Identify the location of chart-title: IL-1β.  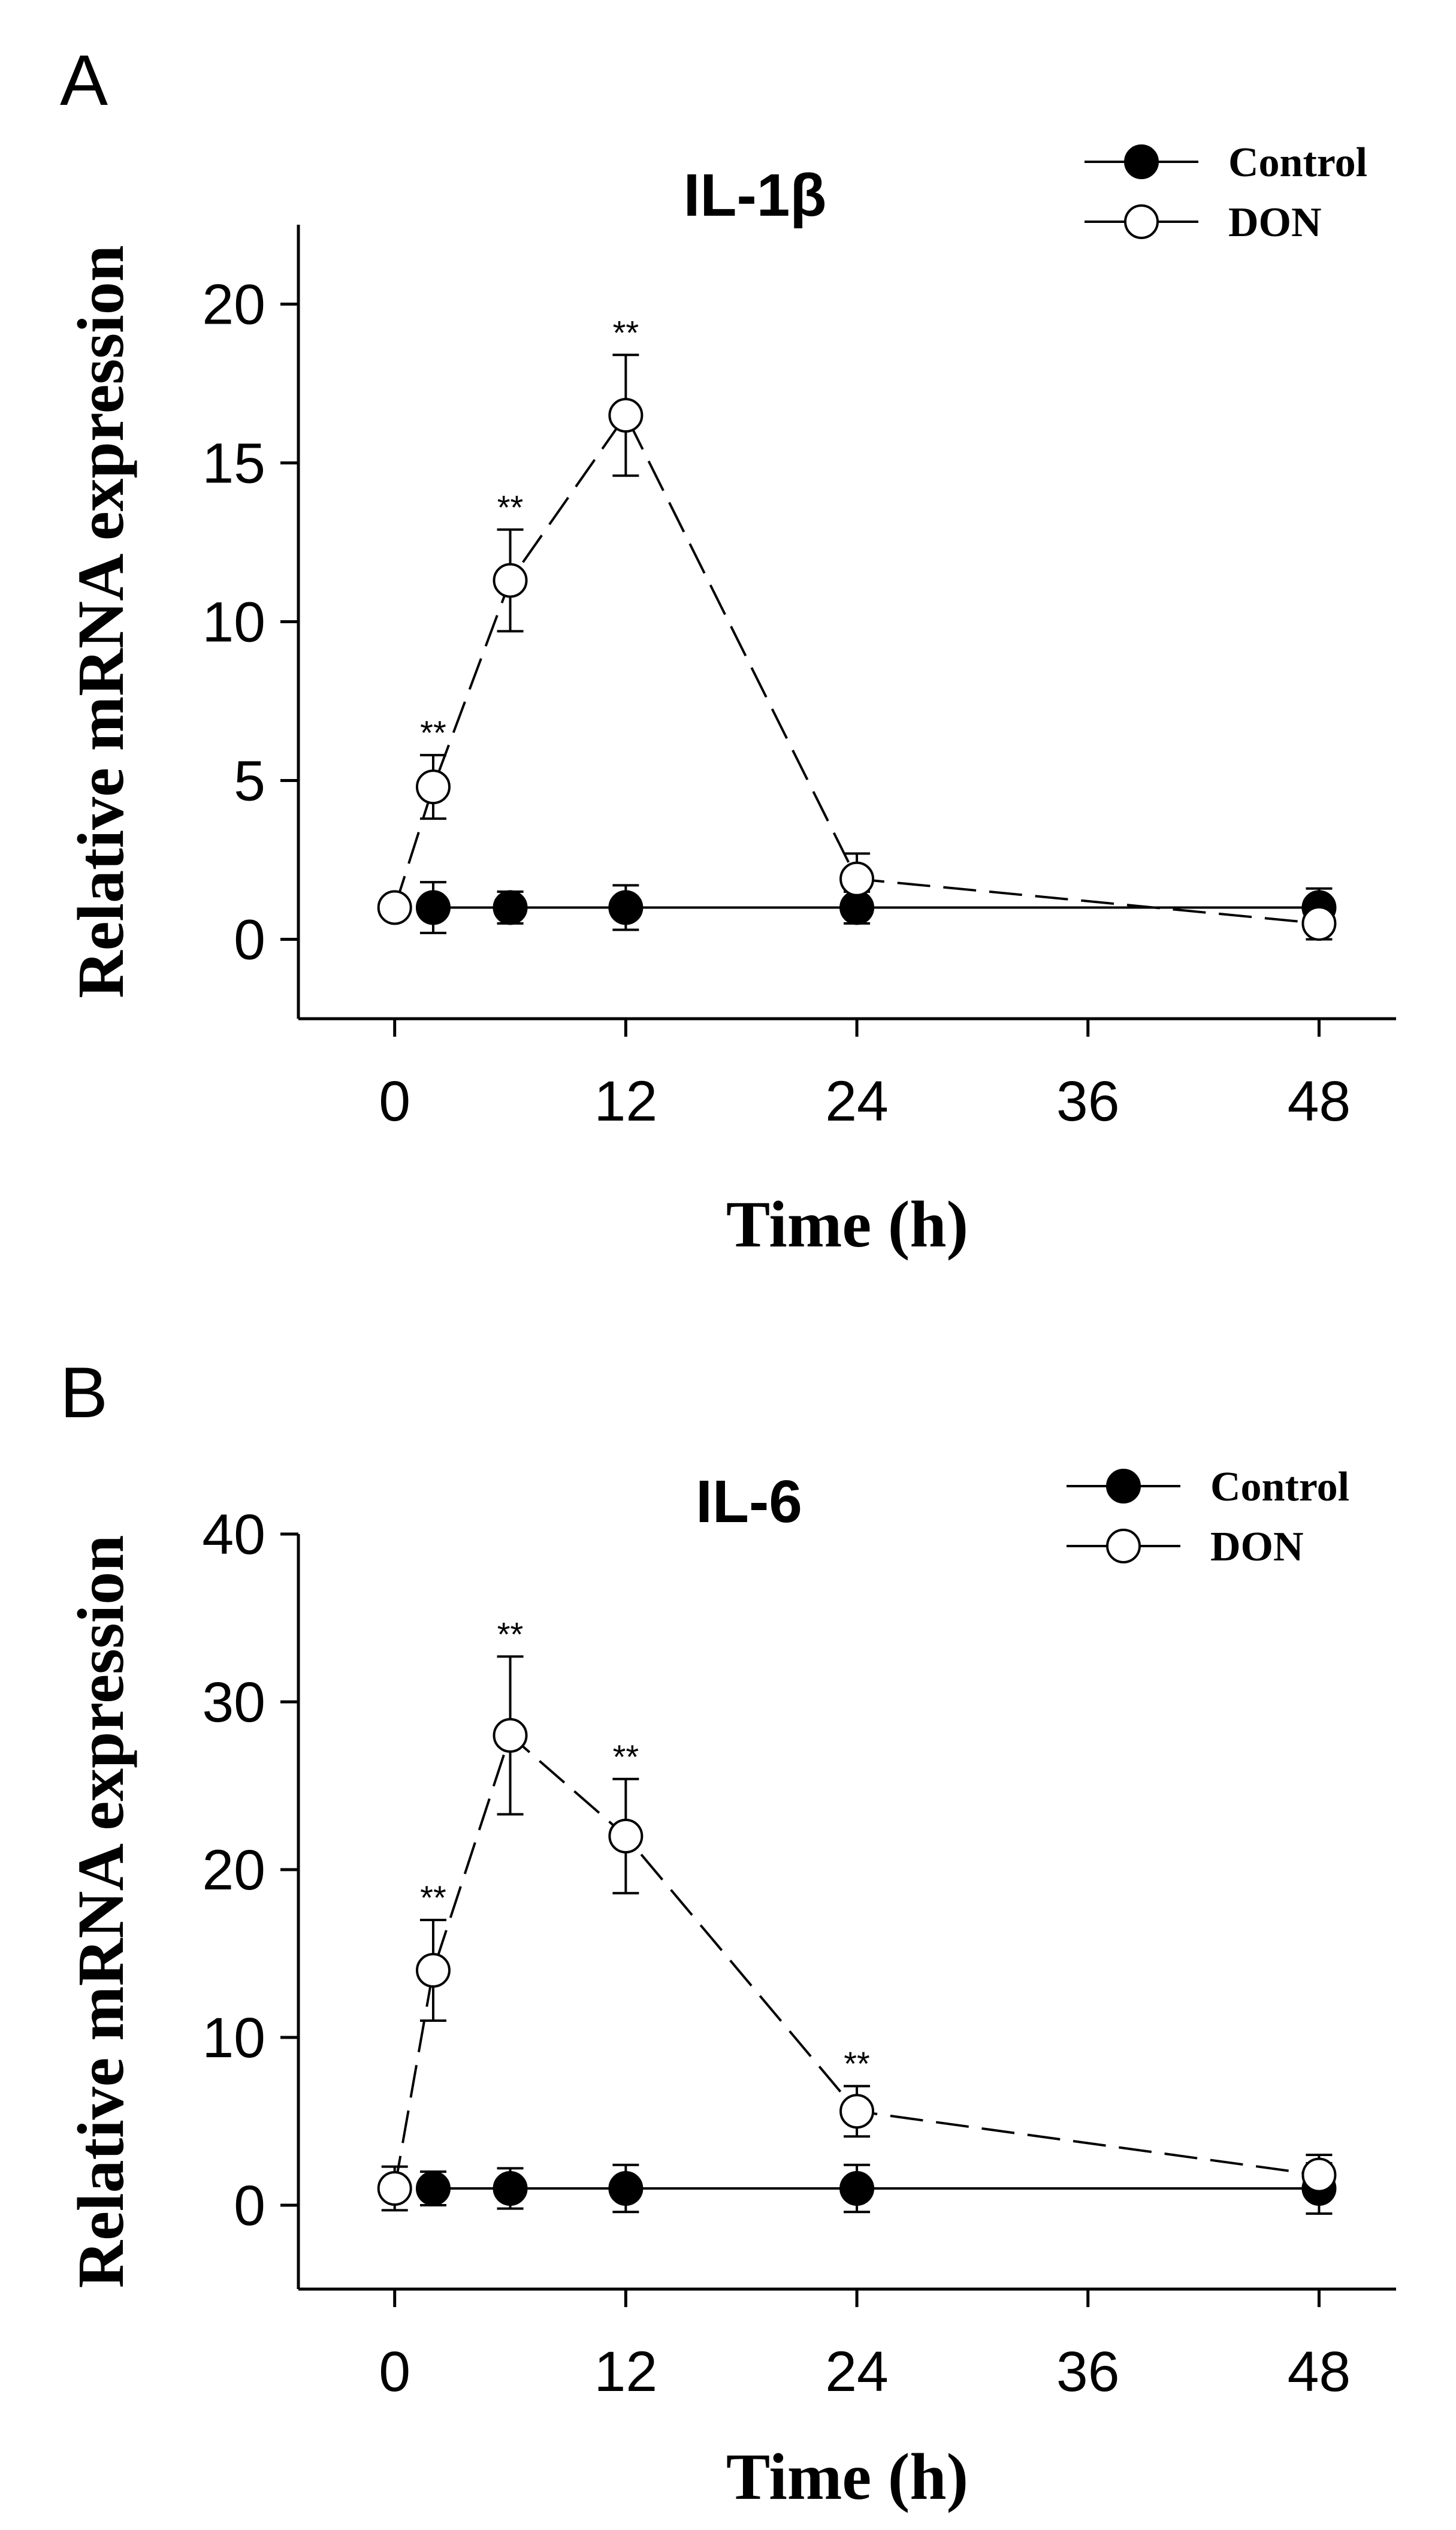
(756, 195).